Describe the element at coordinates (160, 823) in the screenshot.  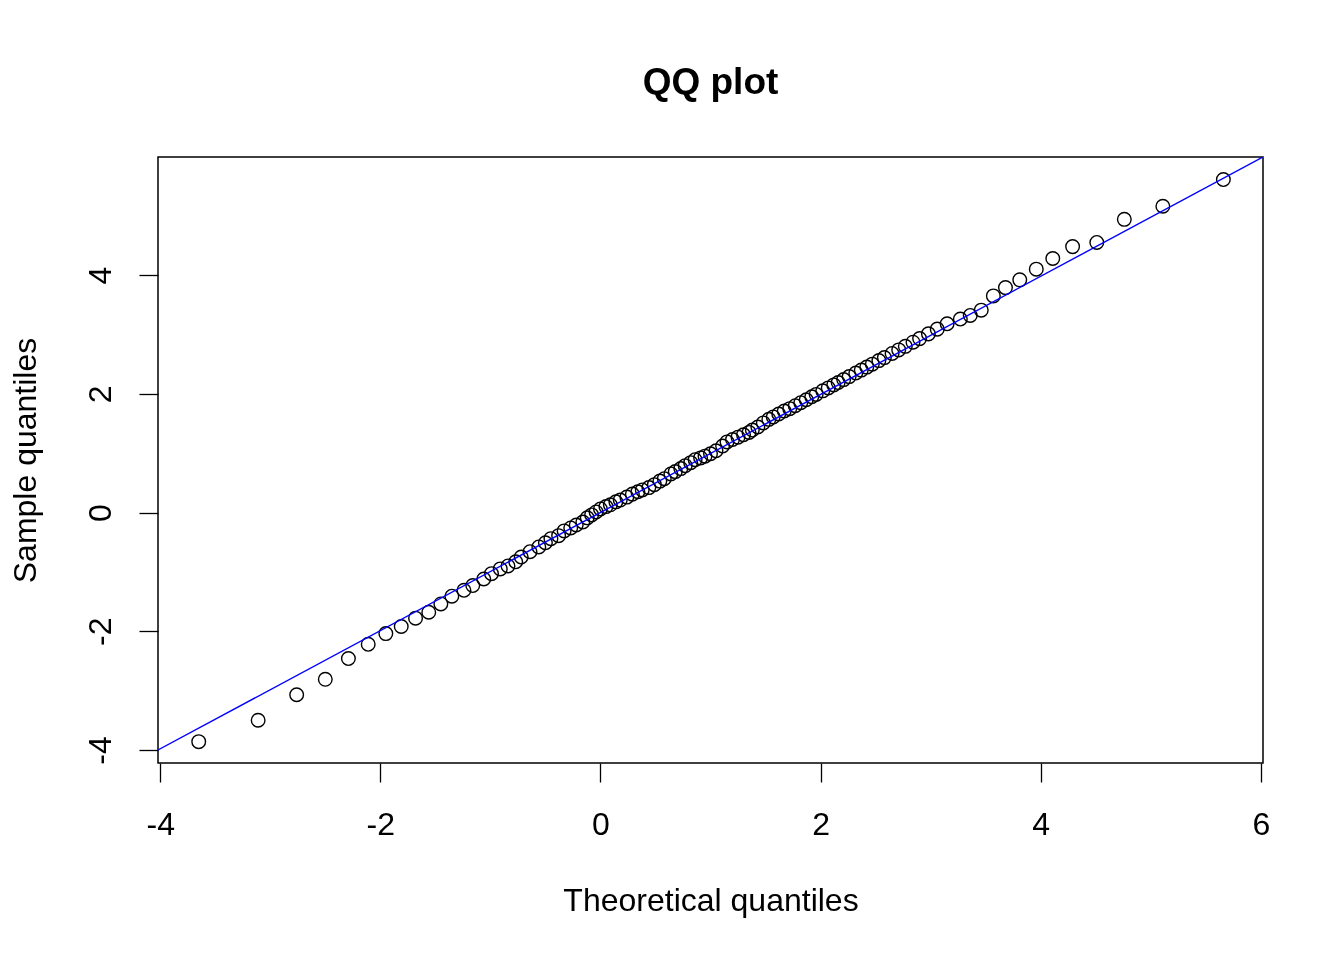
I see `x-tick-label: -4` at that location.